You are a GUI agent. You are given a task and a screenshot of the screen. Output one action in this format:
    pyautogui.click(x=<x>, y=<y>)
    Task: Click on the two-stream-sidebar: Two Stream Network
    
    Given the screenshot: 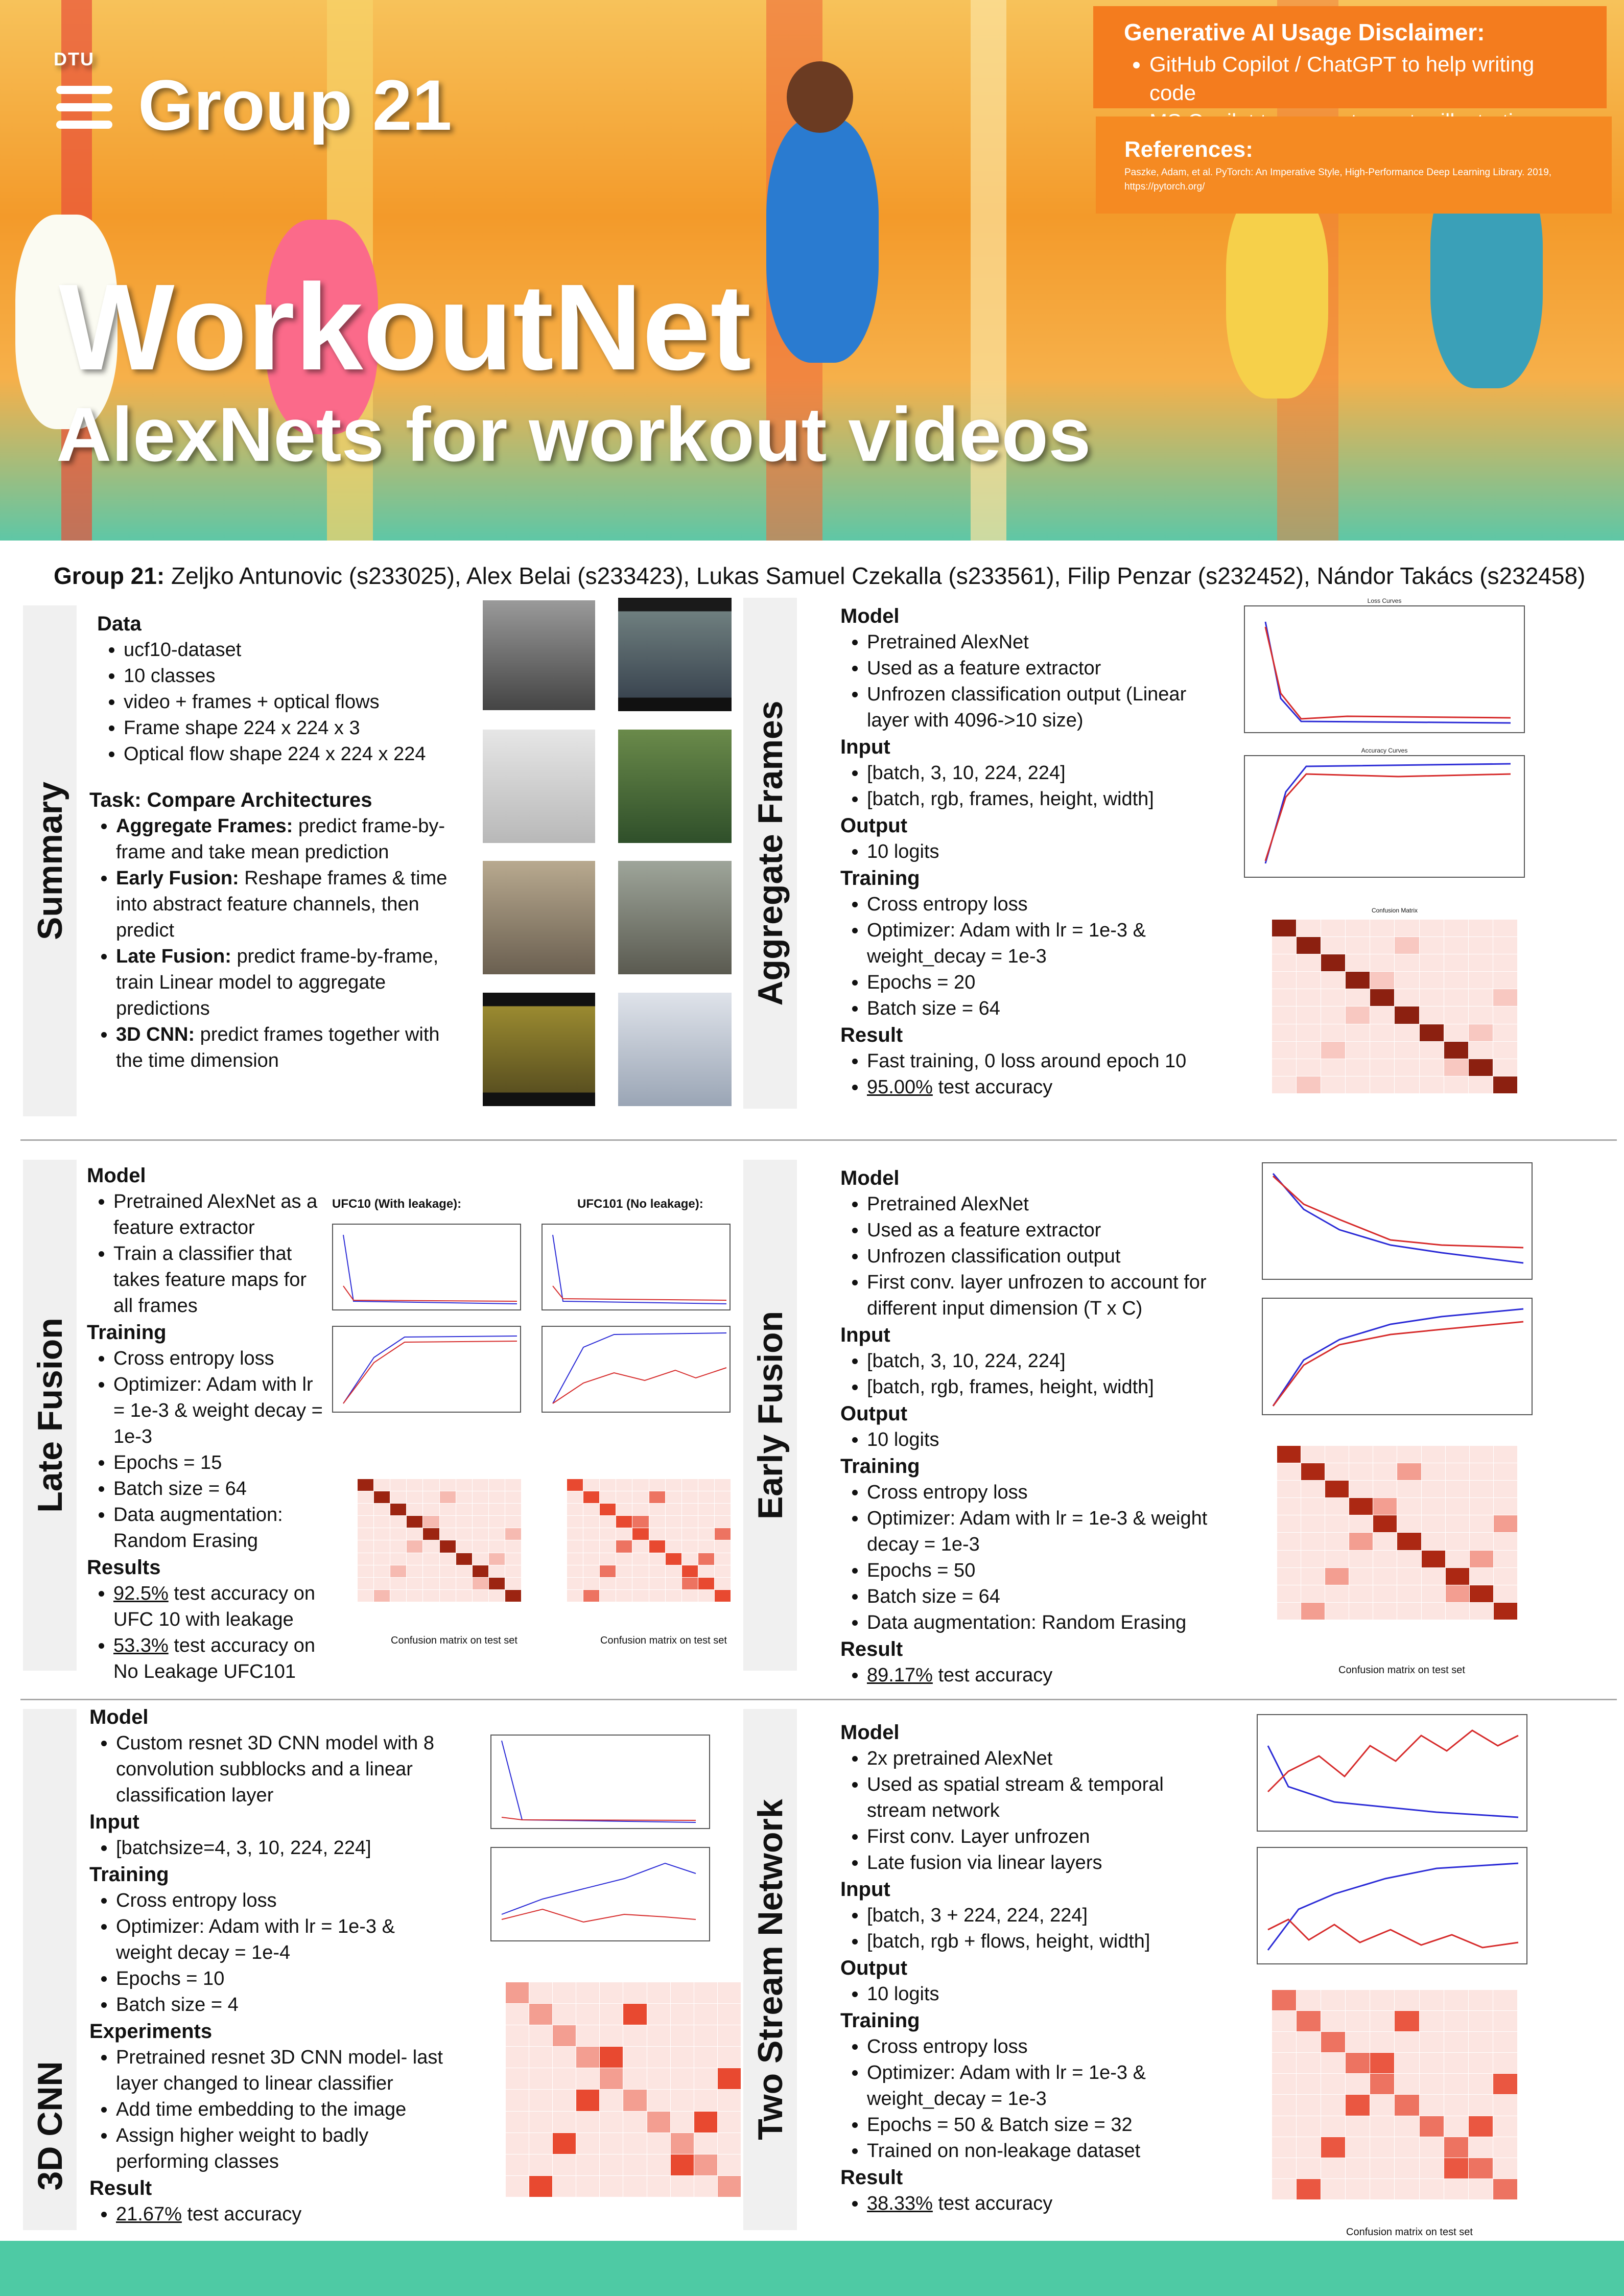 What is the action you would take?
    pyautogui.click(x=770, y=1969)
    